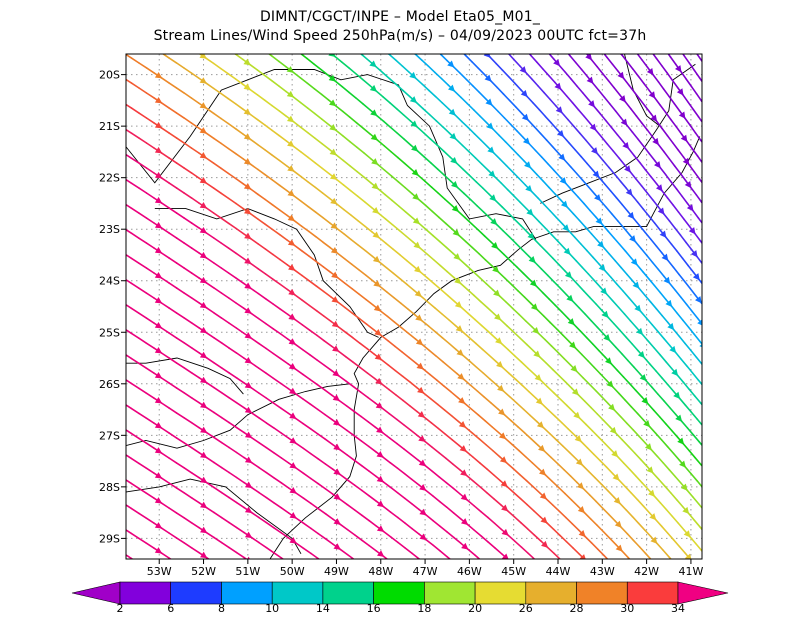  I want to click on lon-tick-label: 48W, so click(380, 571).